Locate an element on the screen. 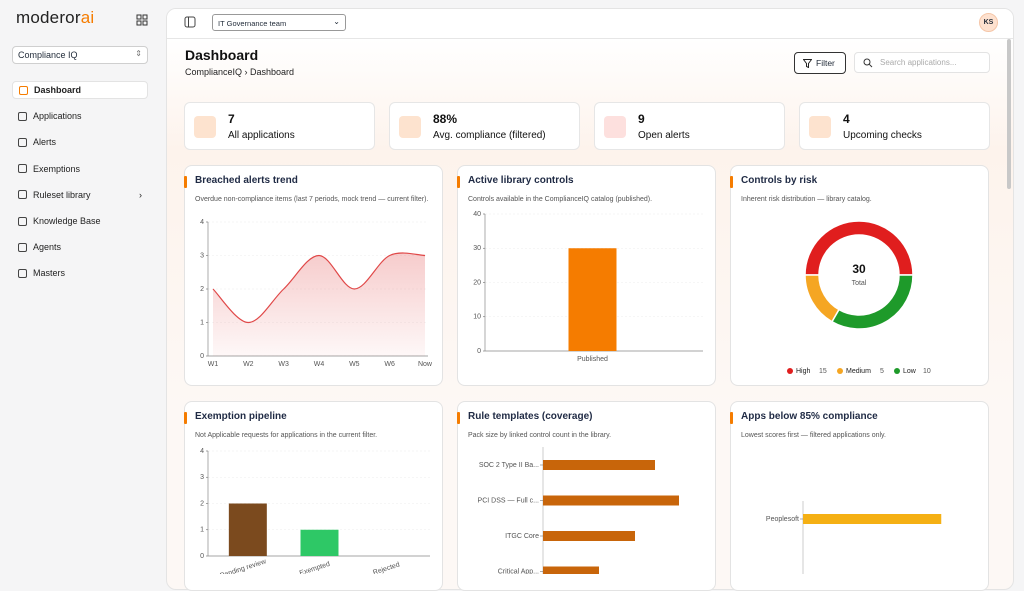 The width and height of the screenshot is (1024, 591). chevron: › is located at coordinates (140, 194).